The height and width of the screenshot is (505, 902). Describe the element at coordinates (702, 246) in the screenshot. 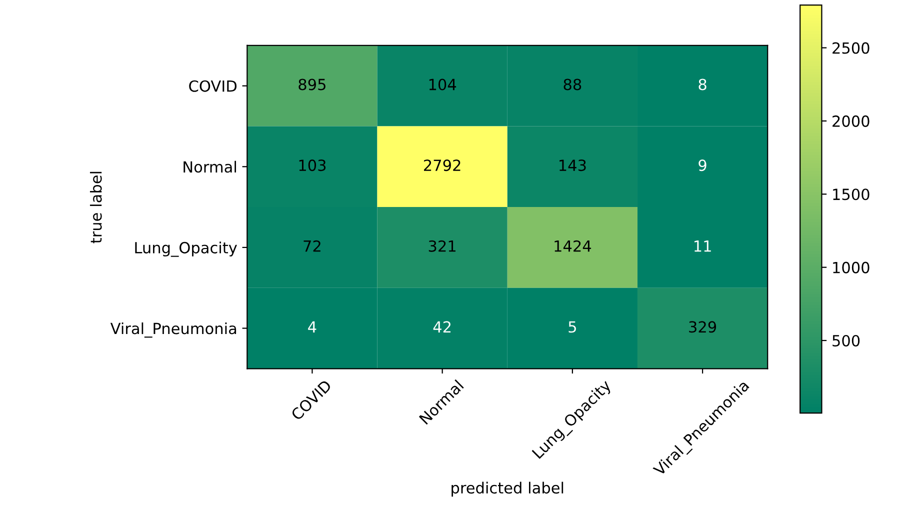

I see `data-label: 11` at that location.